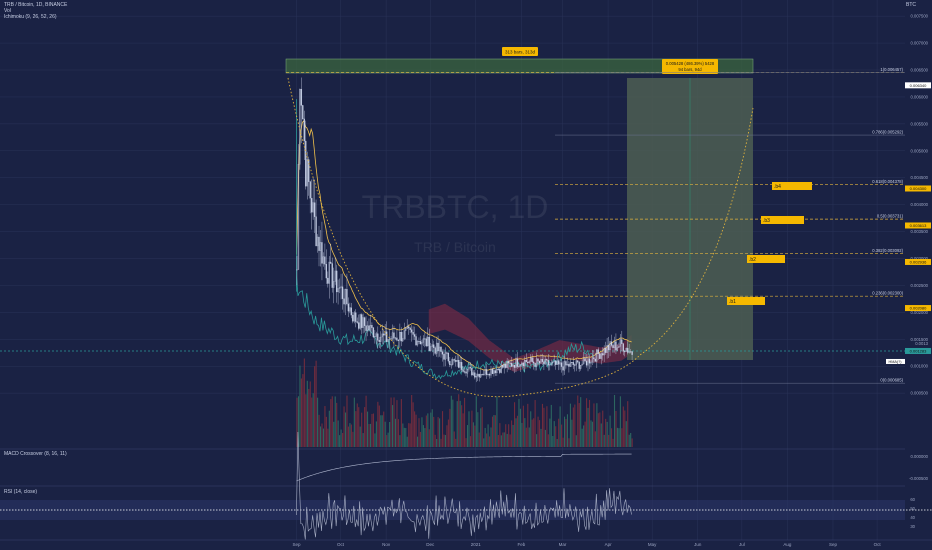 The width and height of the screenshot is (932, 550). What do you see at coordinates (21, 492) in the screenshot?
I see `rsi-label: RSI (14, close)` at bounding box center [21, 492].